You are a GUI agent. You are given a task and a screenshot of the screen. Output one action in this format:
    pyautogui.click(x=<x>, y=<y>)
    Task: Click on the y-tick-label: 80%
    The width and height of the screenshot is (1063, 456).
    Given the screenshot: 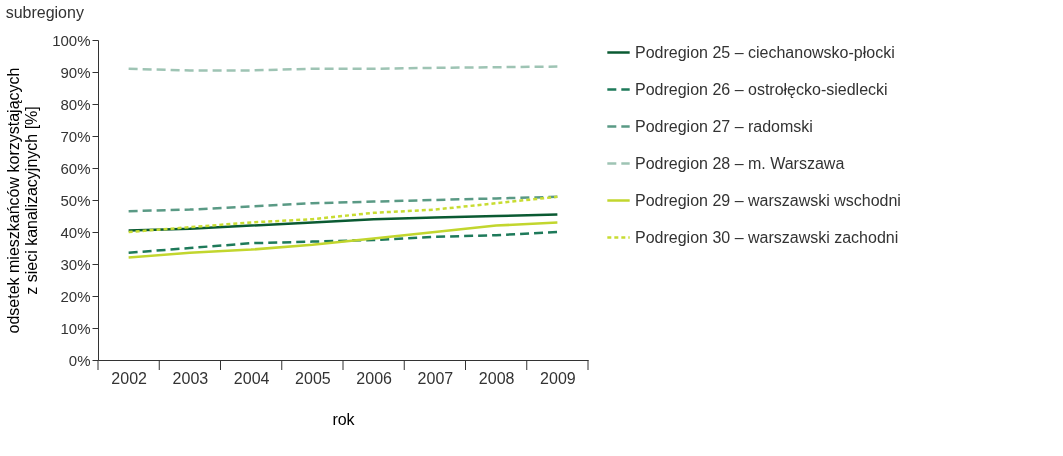 What is the action you would take?
    pyautogui.click(x=75, y=104)
    